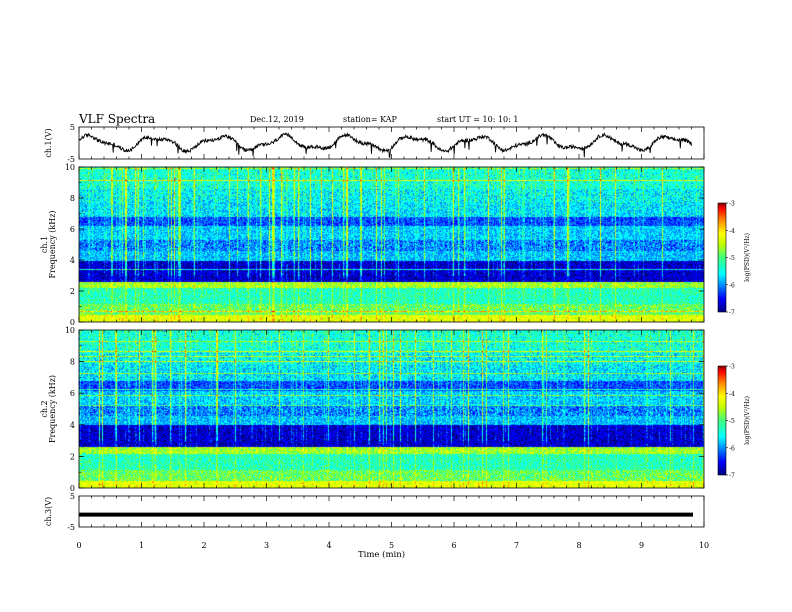  What do you see at coordinates (641, 545) in the screenshot?
I see `time-tick-label: 9` at bounding box center [641, 545].